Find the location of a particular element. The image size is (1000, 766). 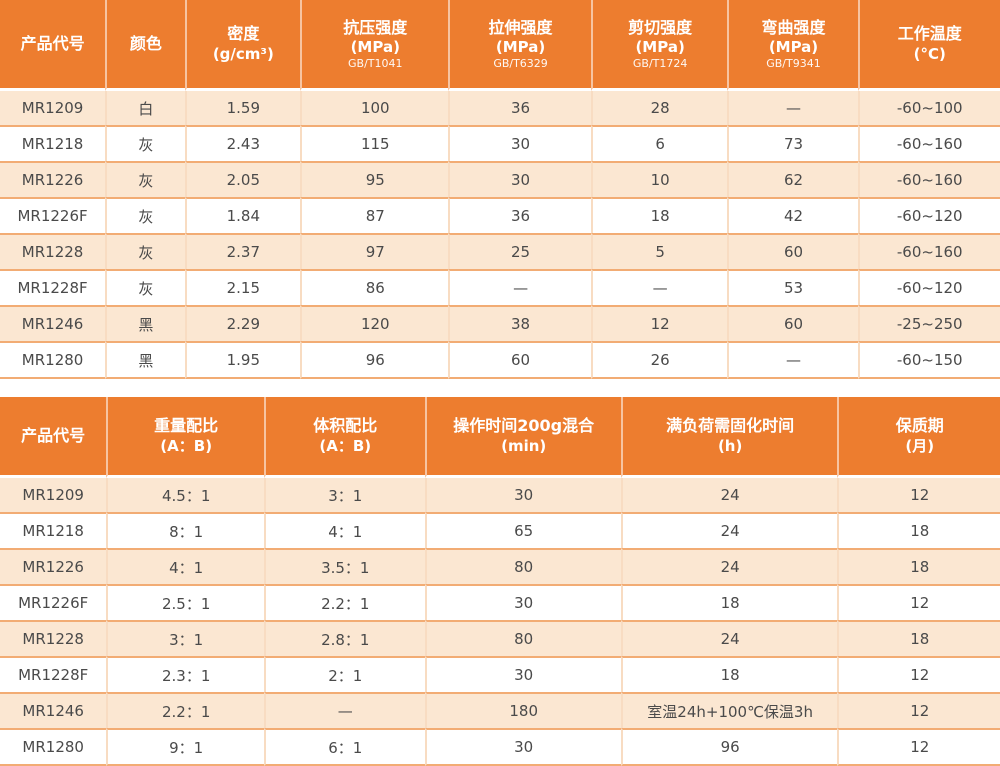

column-header: 满负荷需固化时间(h) is located at coordinates (729, 437).